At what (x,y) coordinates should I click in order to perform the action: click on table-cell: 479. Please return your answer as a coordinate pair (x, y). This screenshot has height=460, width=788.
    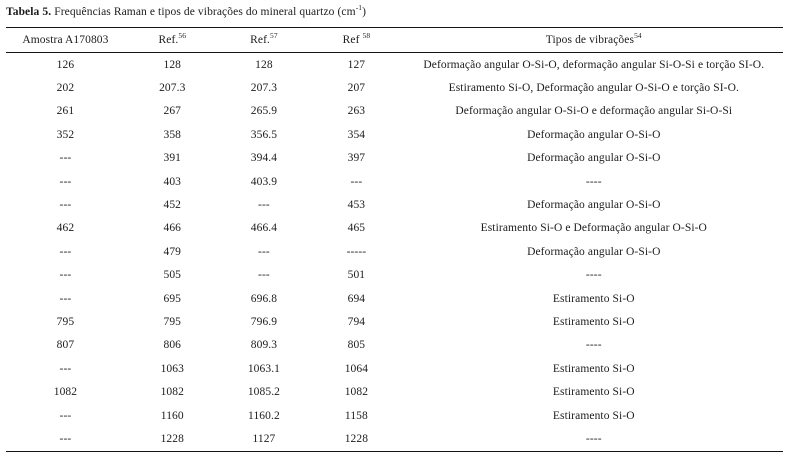
    Looking at the image, I should click on (172, 251).